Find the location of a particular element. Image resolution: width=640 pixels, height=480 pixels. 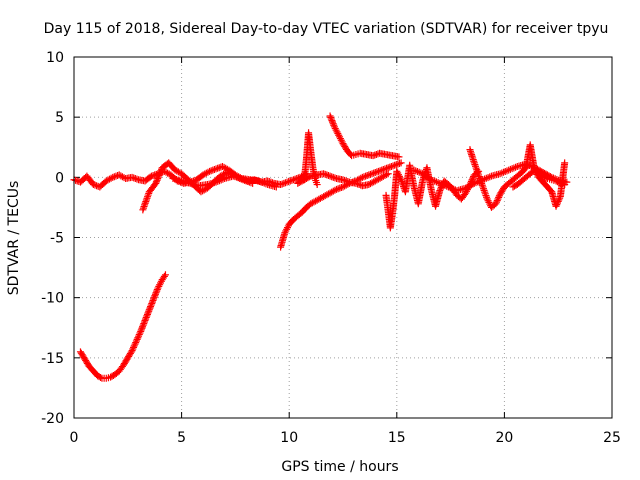

y-tick-label: -15 is located at coordinates (52, 359).